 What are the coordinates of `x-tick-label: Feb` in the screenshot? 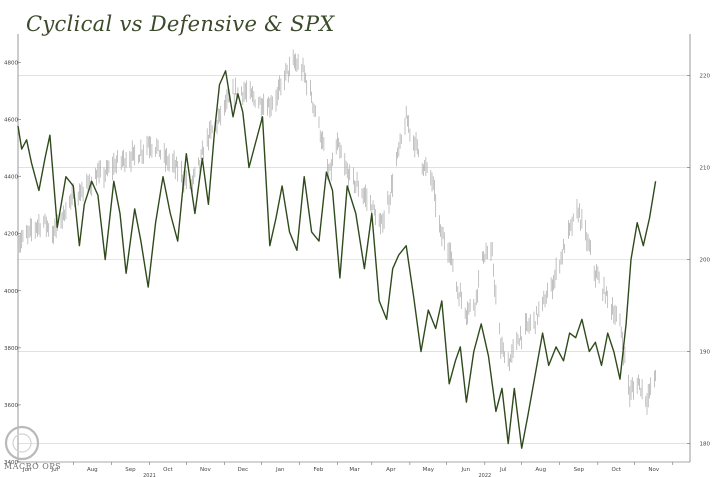 It's located at (318, 470).